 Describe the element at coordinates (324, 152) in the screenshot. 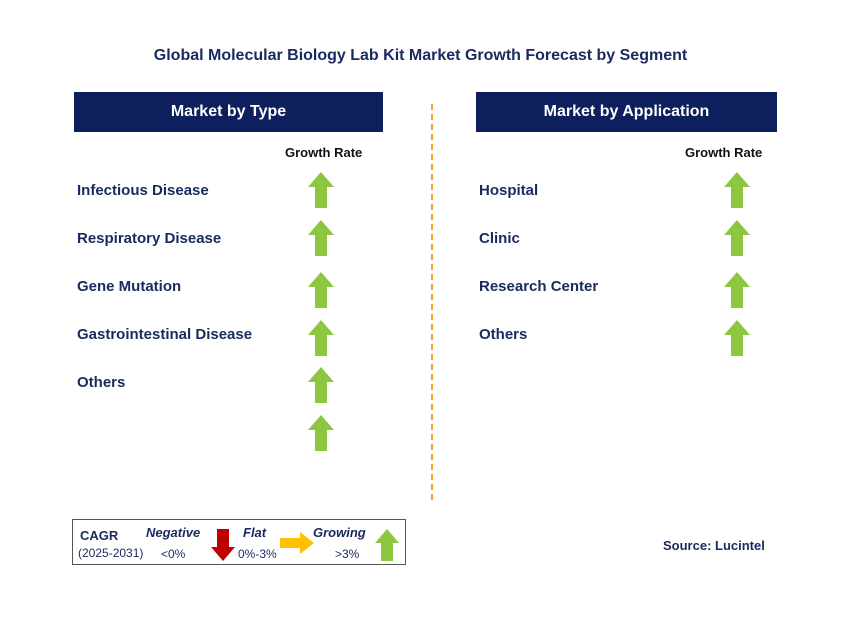

I see `type-growth-rate-label: Growth Rate` at that location.